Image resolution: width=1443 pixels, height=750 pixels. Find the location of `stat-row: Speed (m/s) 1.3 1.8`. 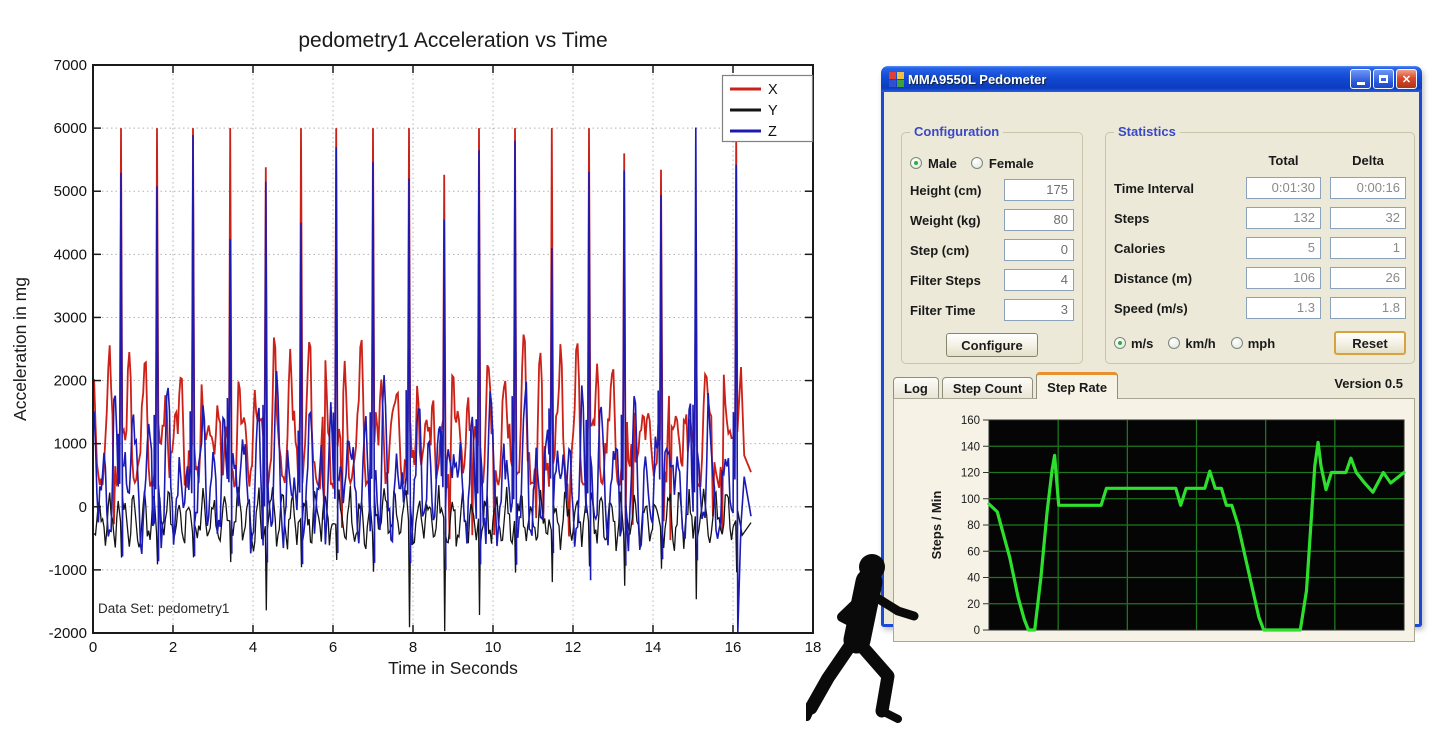

stat-row: Speed (m/s) 1.3 1.8 is located at coordinates (1260, 308).